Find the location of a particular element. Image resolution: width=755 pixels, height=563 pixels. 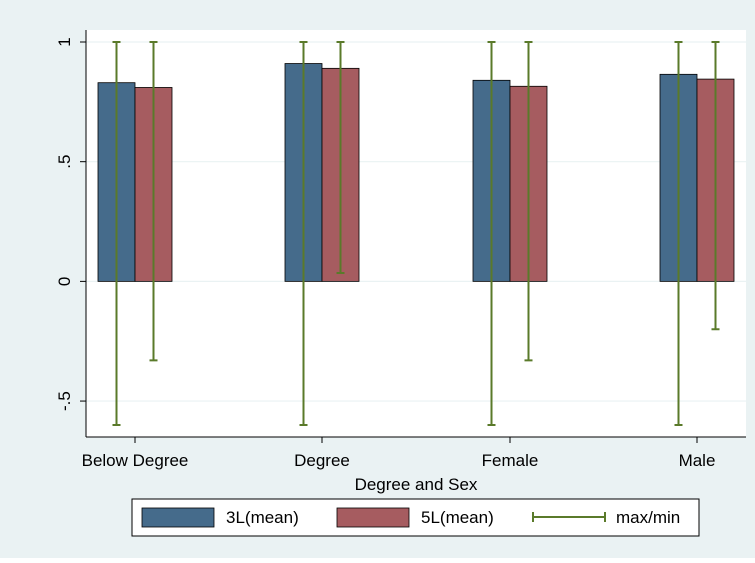

x-tick-label-male: Male is located at coordinates (697, 460).